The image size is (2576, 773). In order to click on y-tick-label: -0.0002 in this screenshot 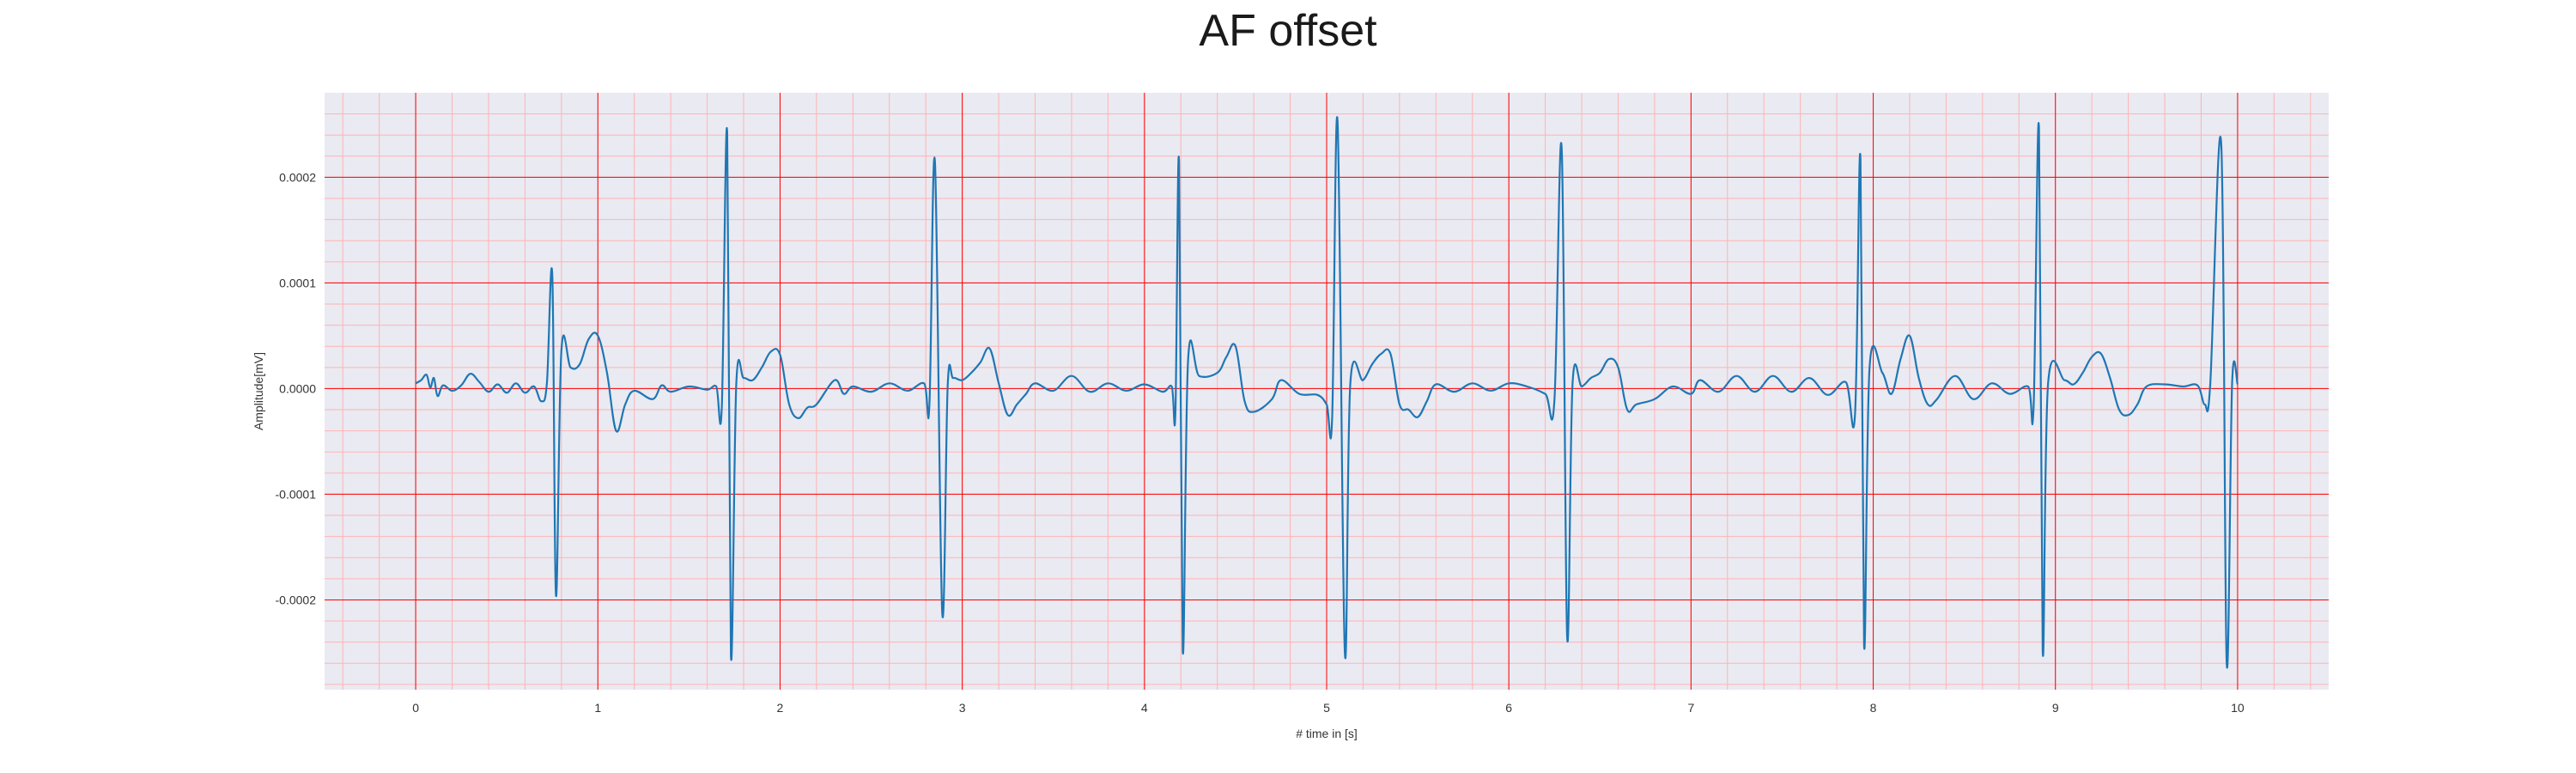, I will do `click(296, 599)`.